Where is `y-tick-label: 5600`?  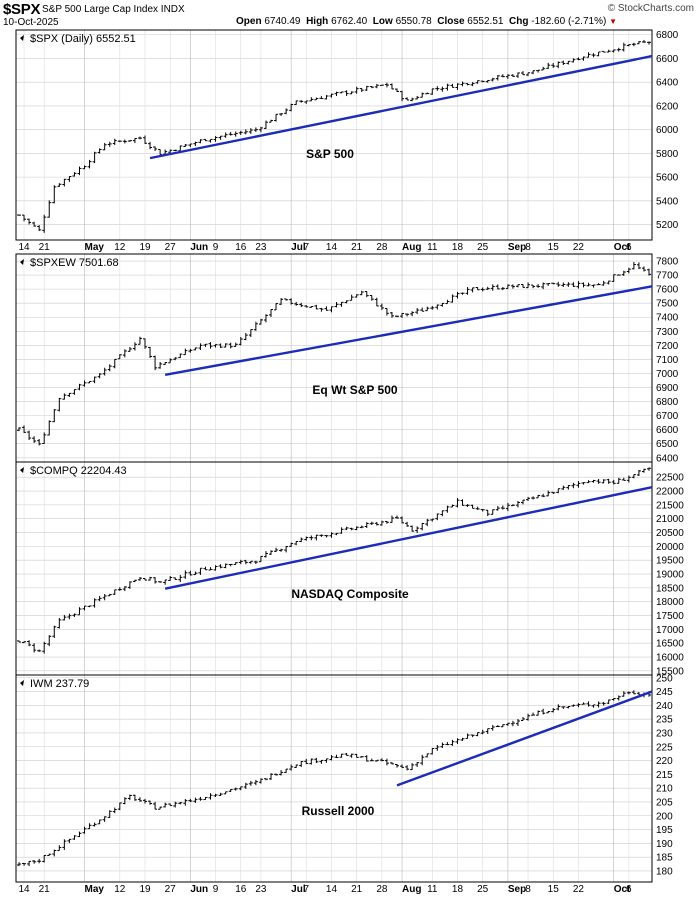 y-tick-label: 5600 is located at coordinates (667, 178).